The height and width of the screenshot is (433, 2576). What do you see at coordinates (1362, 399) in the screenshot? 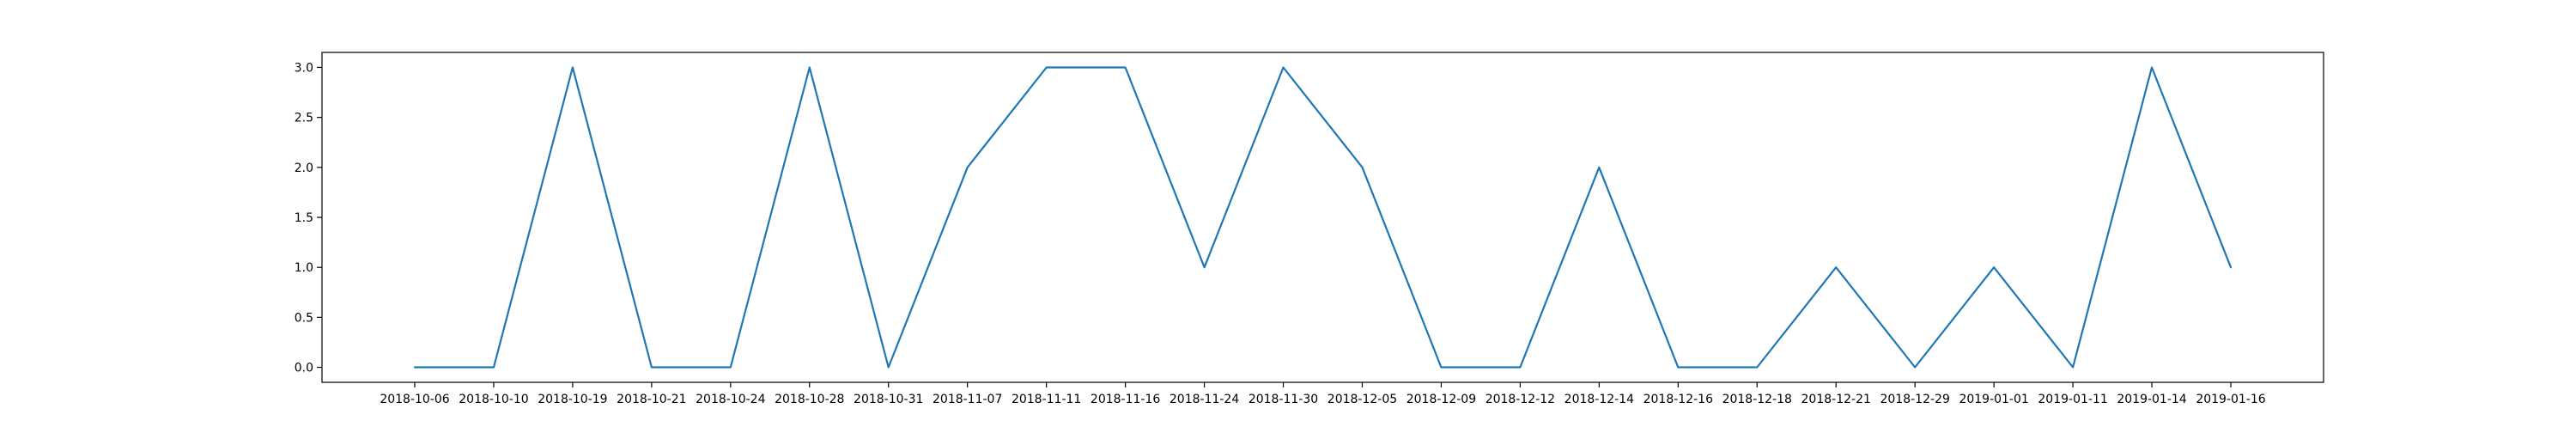
I see `x-tick-label: 2018-12-05` at bounding box center [1362, 399].